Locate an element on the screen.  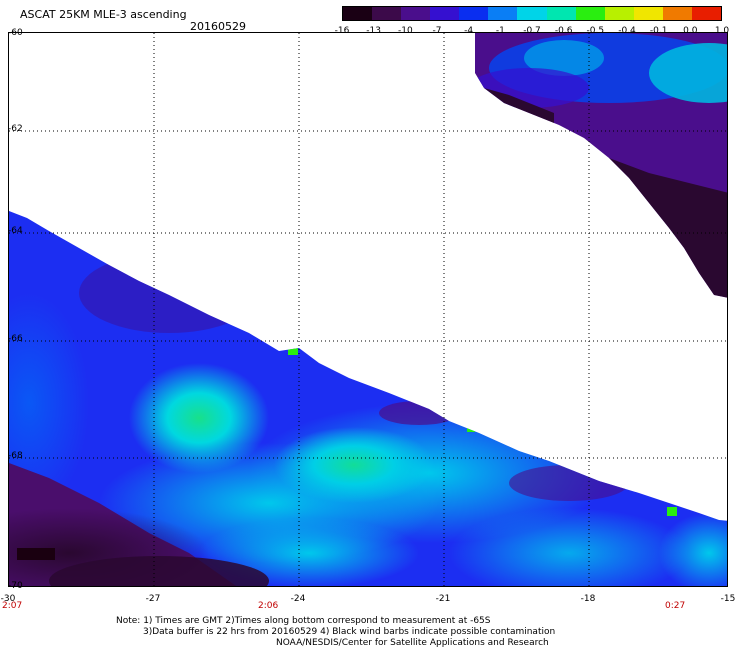
colorbar-tick-label: -0.7 is located at coordinates (532, 31).